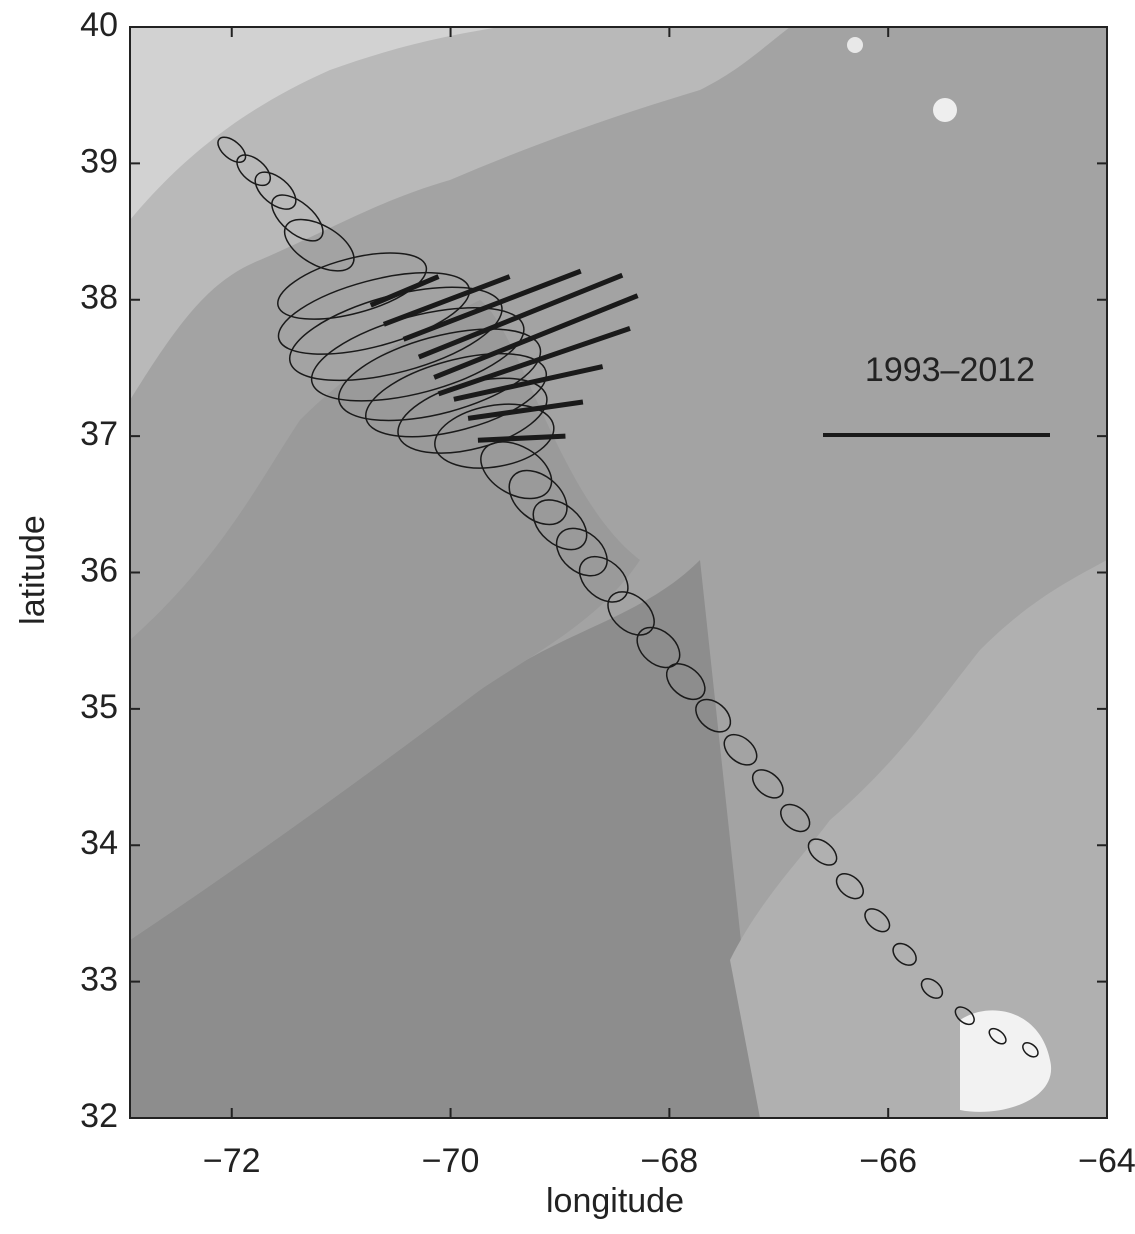 This screenshot has width=1135, height=1234. I want to click on y-tick-label: 39, so click(99, 161).